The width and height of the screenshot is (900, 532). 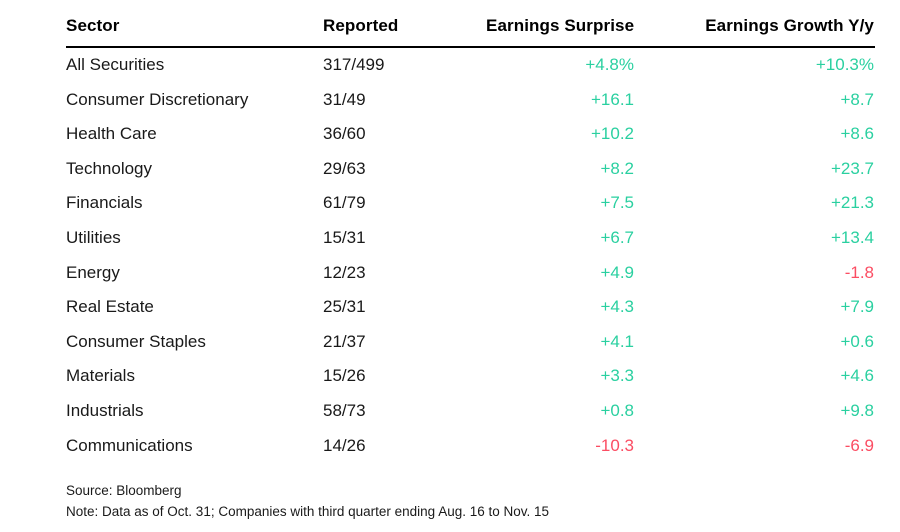 I want to click on sector-cell: Real Estate, so click(x=110, y=307).